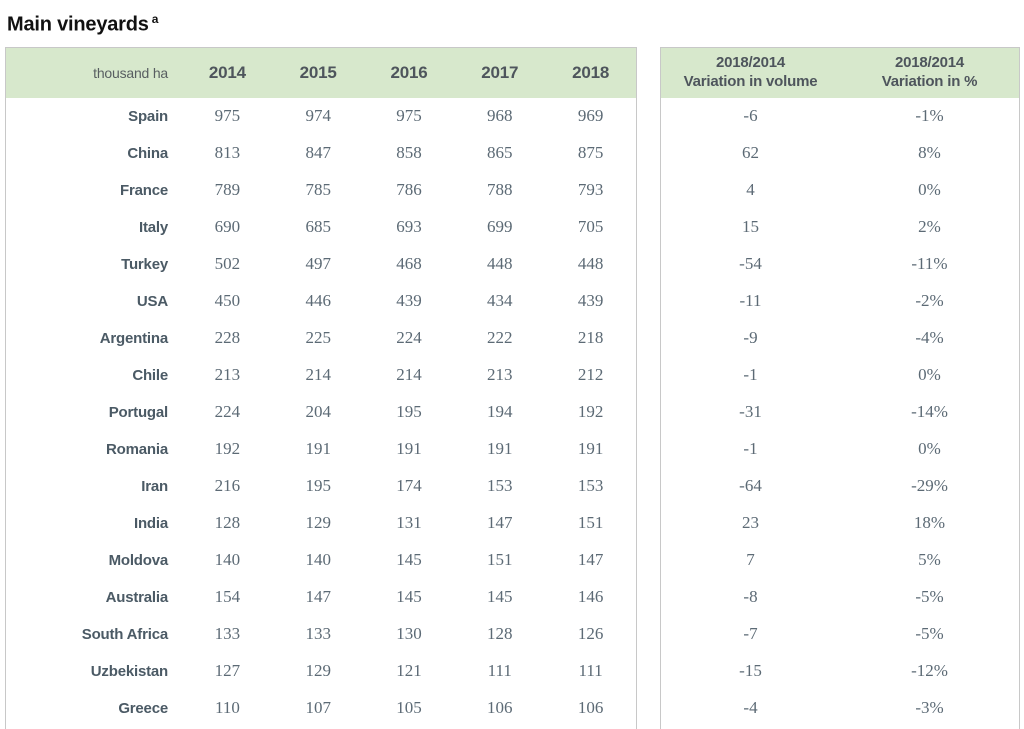 The height and width of the screenshot is (729, 1024). What do you see at coordinates (148, 116) in the screenshot?
I see `country-label: Spain` at bounding box center [148, 116].